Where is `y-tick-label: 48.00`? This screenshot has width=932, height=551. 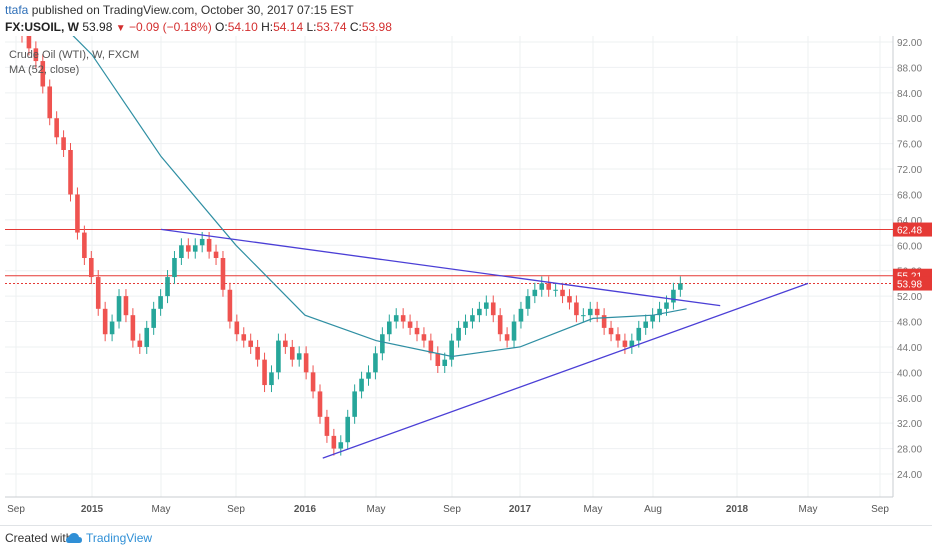
y-tick-label: 48.00 is located at coordinates (909, 323).